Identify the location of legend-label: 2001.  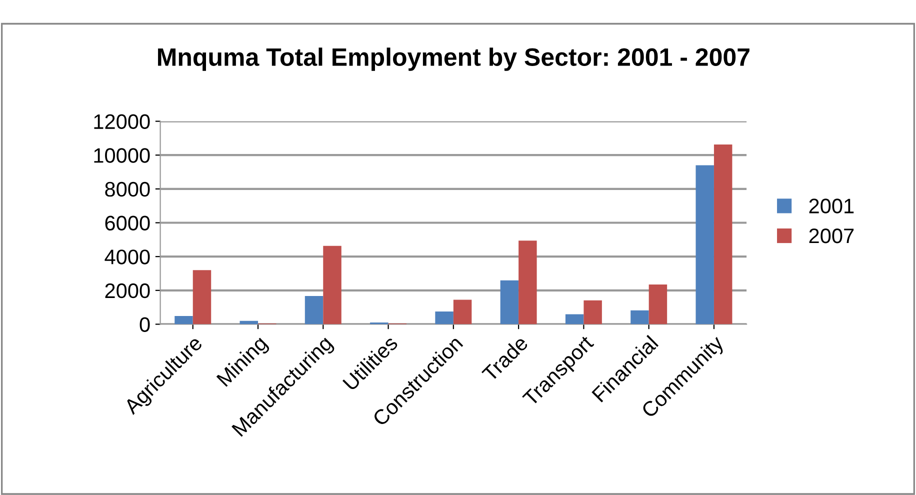
(831, 206).